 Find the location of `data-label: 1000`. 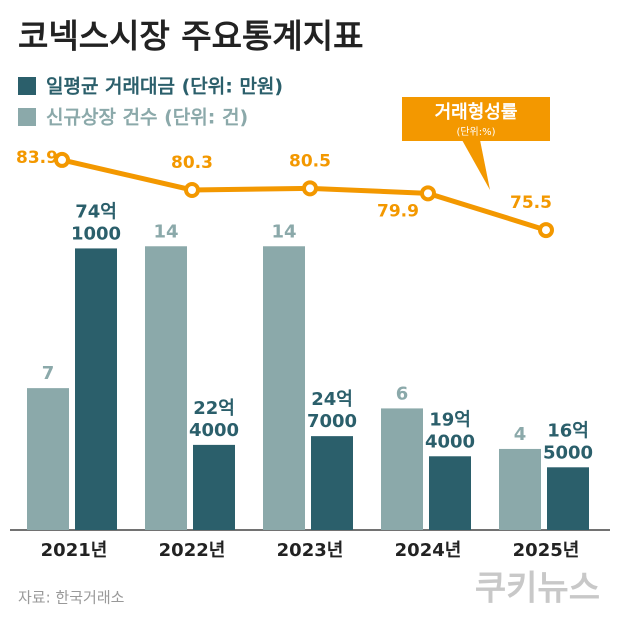

data-label: 1000 is located at coordinates (96, 233).